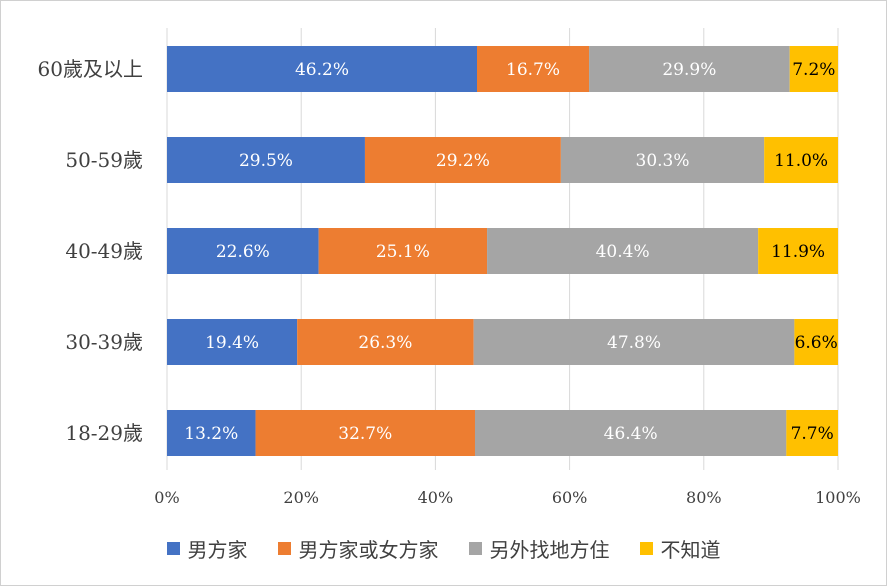  I want to click on data-label: 25.1%, so click(403, 252).